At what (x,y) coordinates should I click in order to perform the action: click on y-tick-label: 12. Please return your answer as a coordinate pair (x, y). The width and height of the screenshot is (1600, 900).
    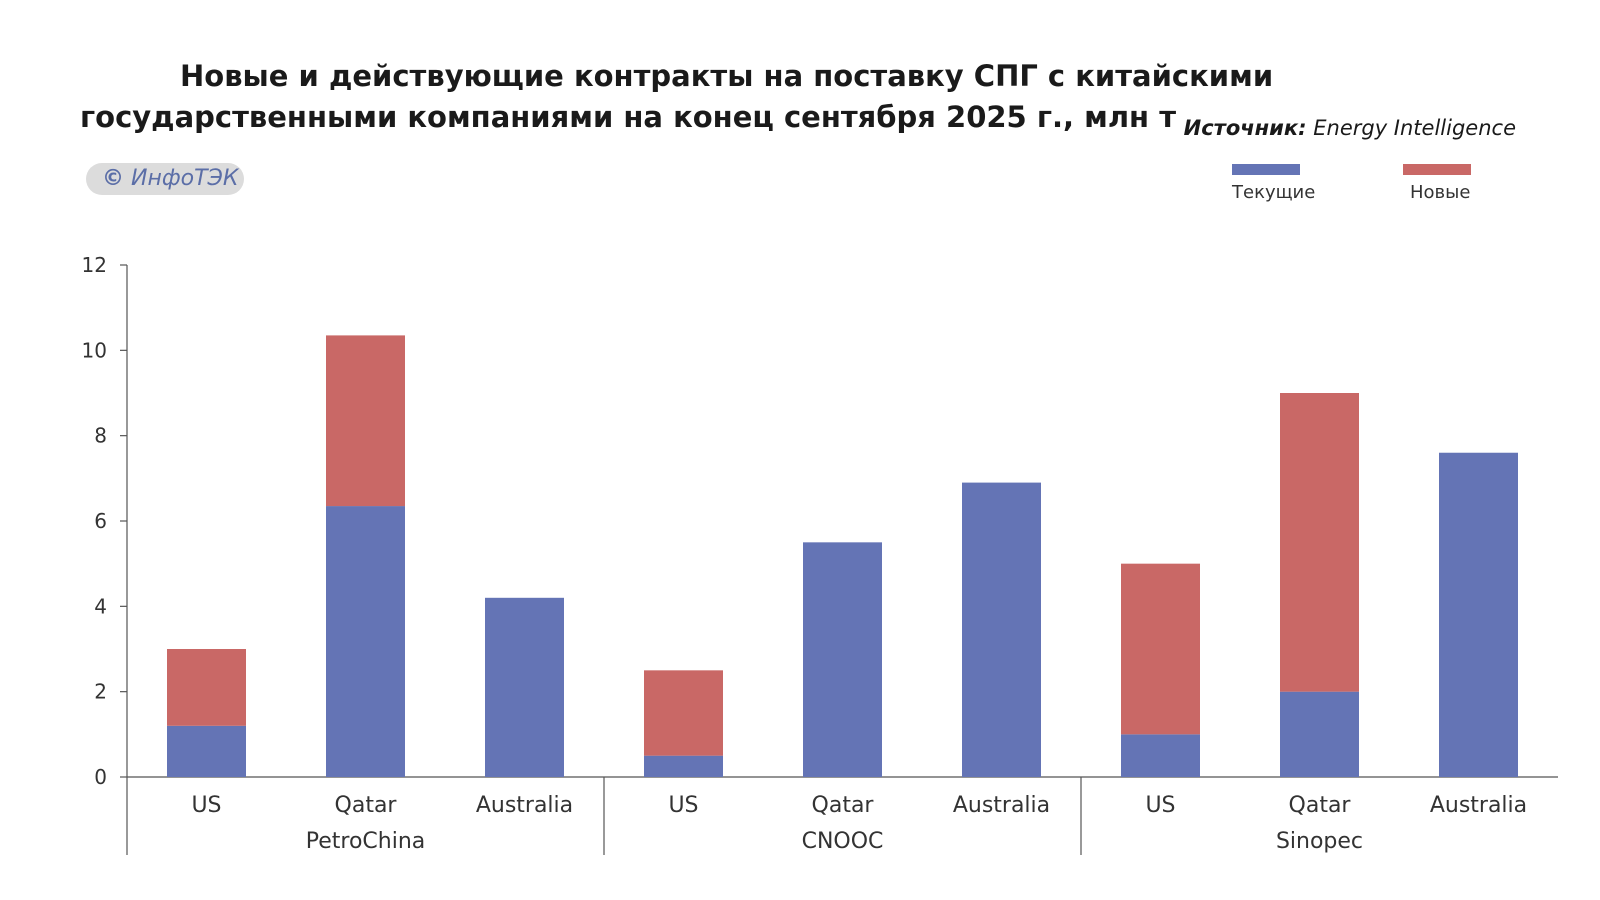
    Looking at the image, I should click on (94, 265).